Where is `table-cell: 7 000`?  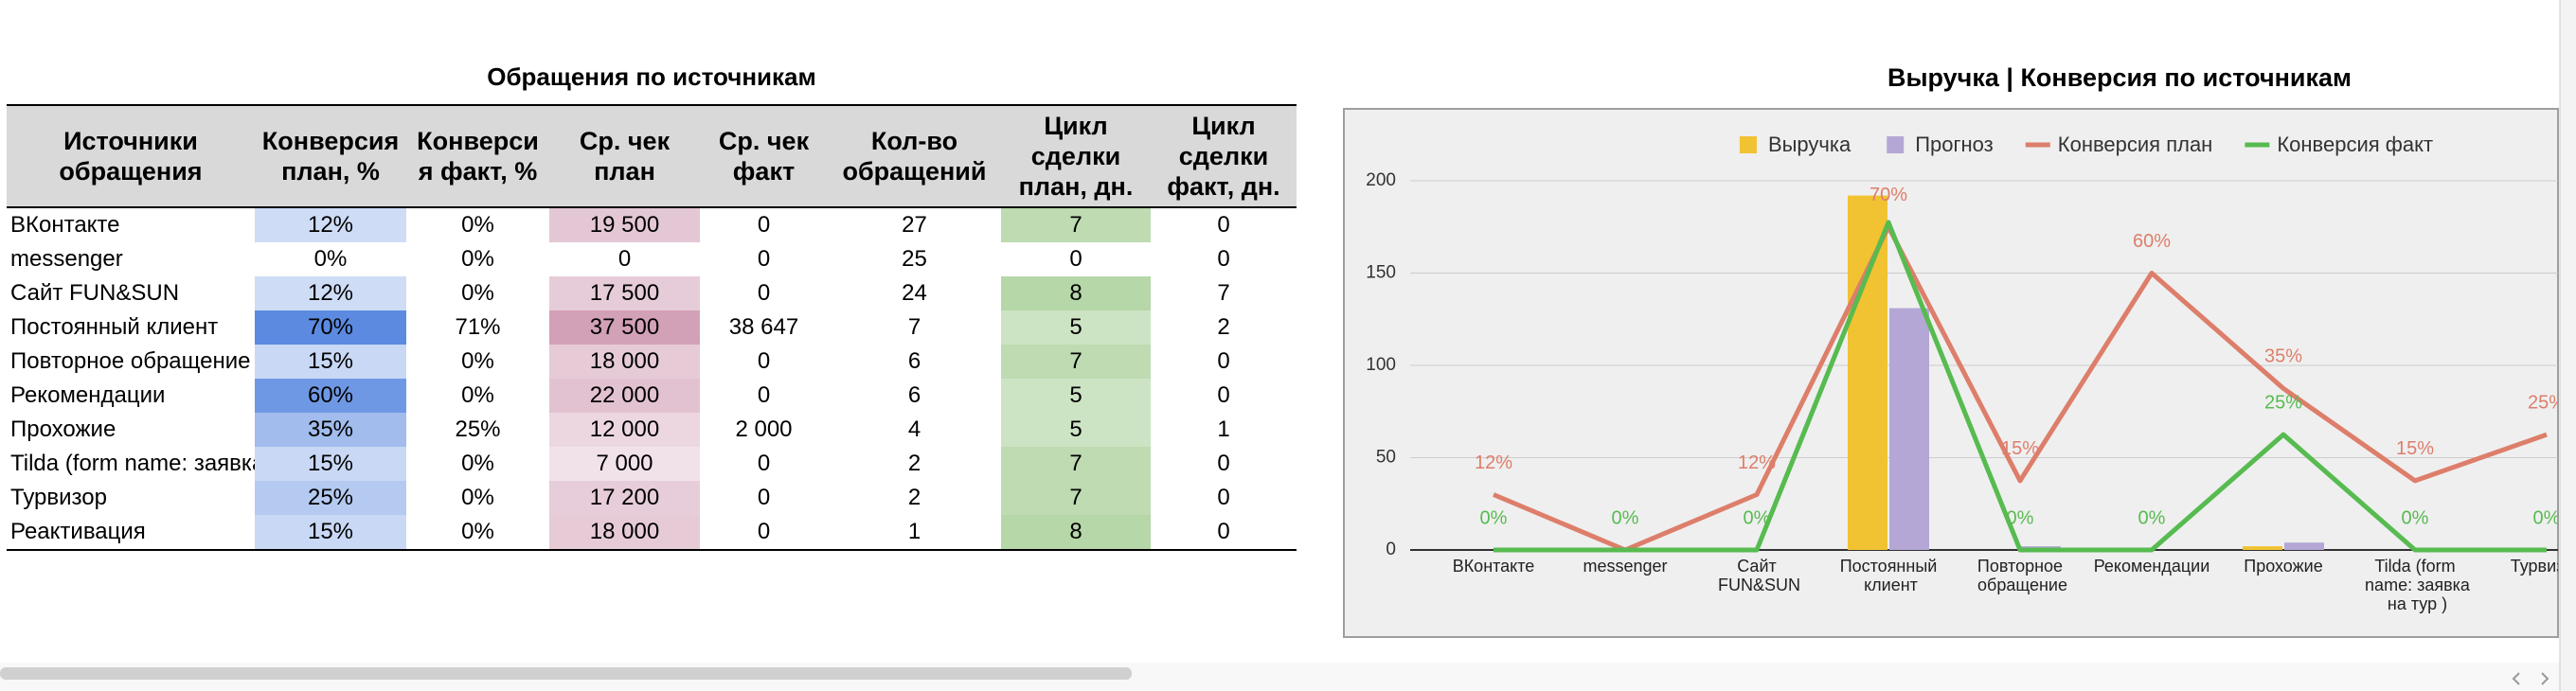 table-cell: 7 000 is located at coordinates (624, 464).